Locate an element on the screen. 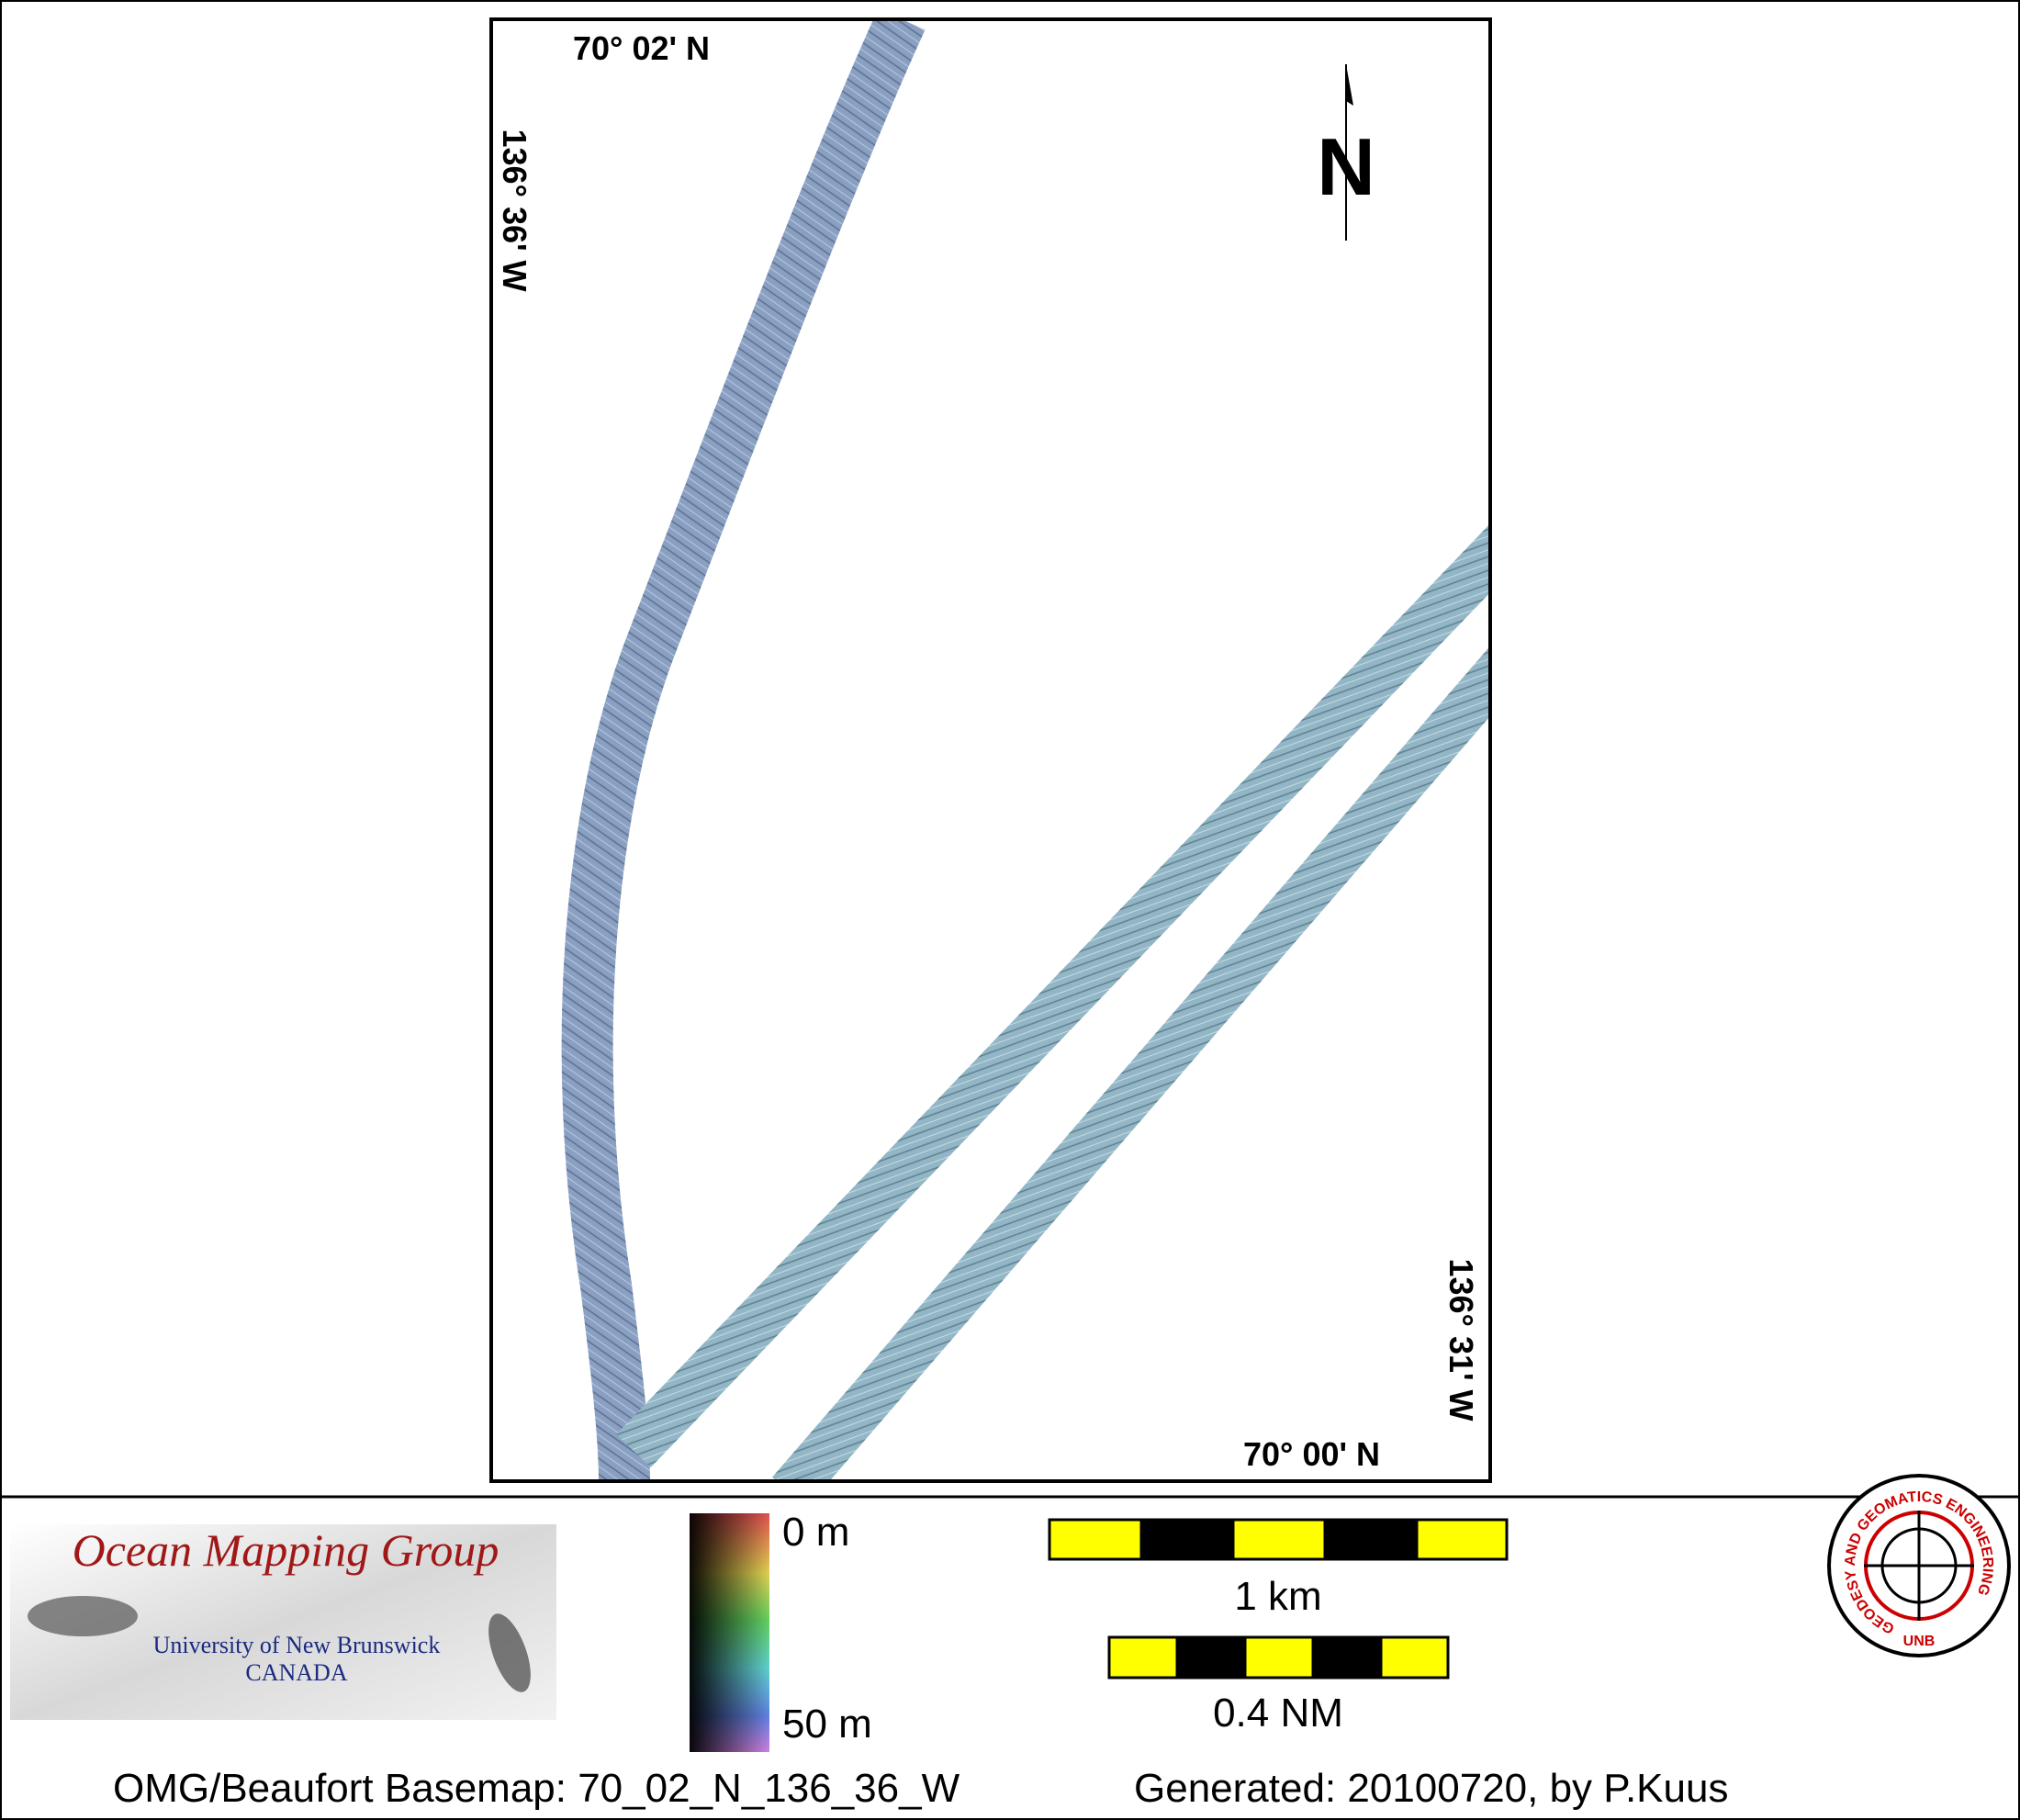 The width and height of the screenshot is (2020, 1820). legend-label: 0 m is located at coordinates (816, 1532).